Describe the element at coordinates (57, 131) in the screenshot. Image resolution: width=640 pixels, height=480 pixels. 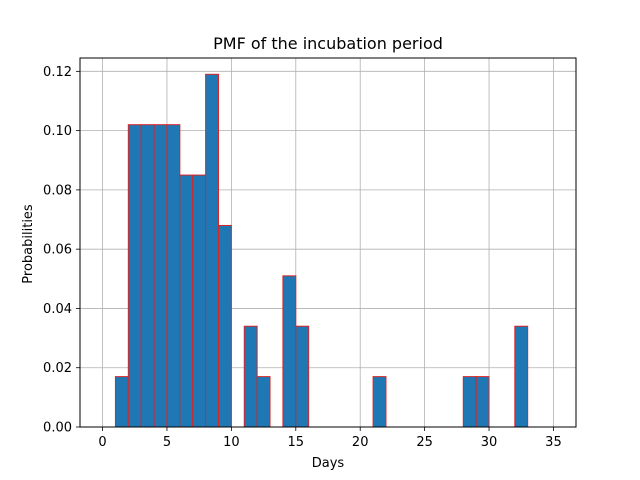
I see `y-tick-label: 0.10` at that location.